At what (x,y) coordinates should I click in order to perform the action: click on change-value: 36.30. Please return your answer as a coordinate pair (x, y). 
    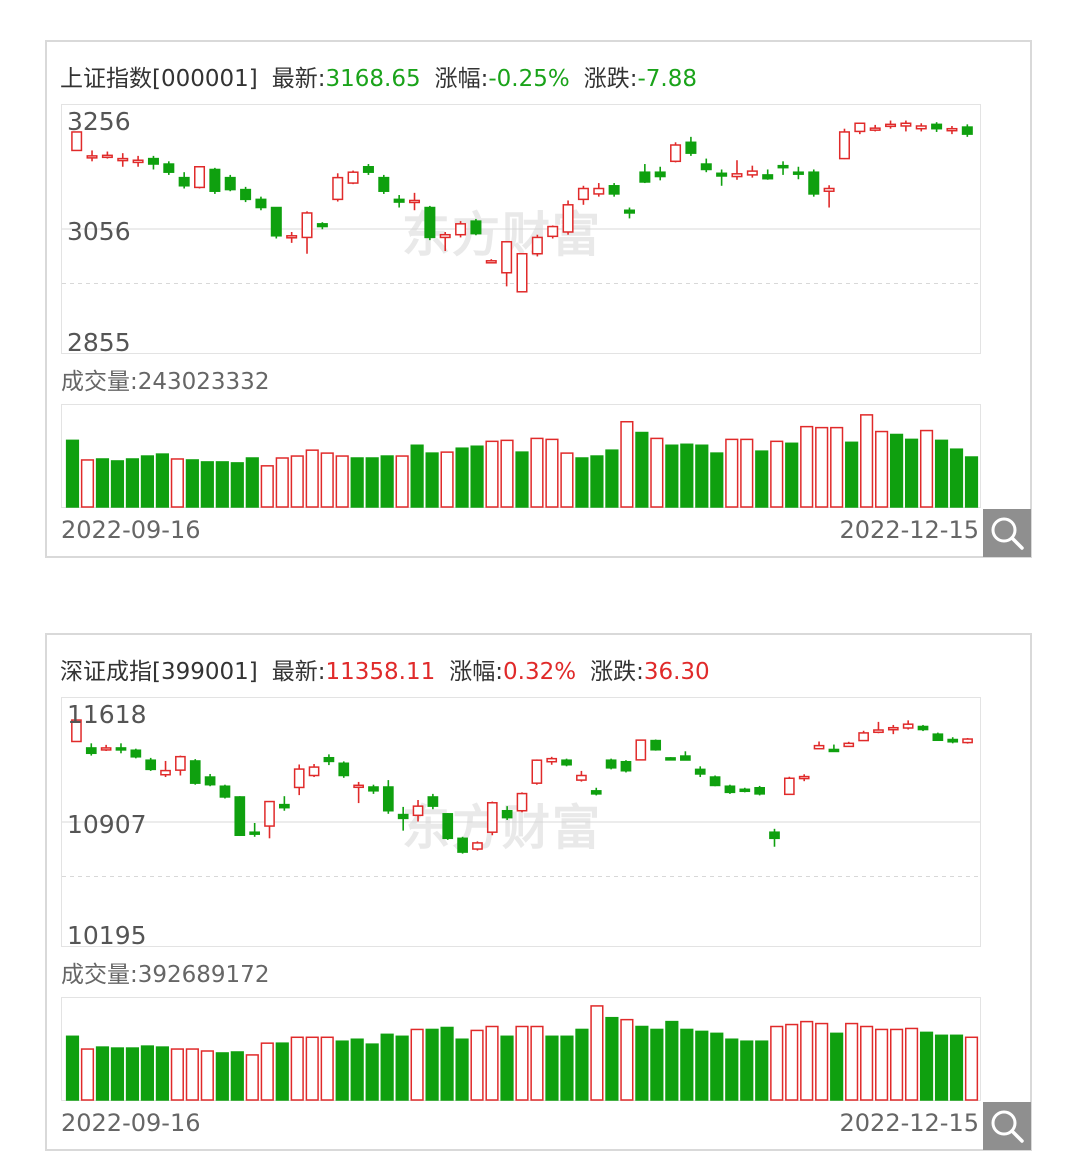
    Looking at the image, I should click on (676, 672).